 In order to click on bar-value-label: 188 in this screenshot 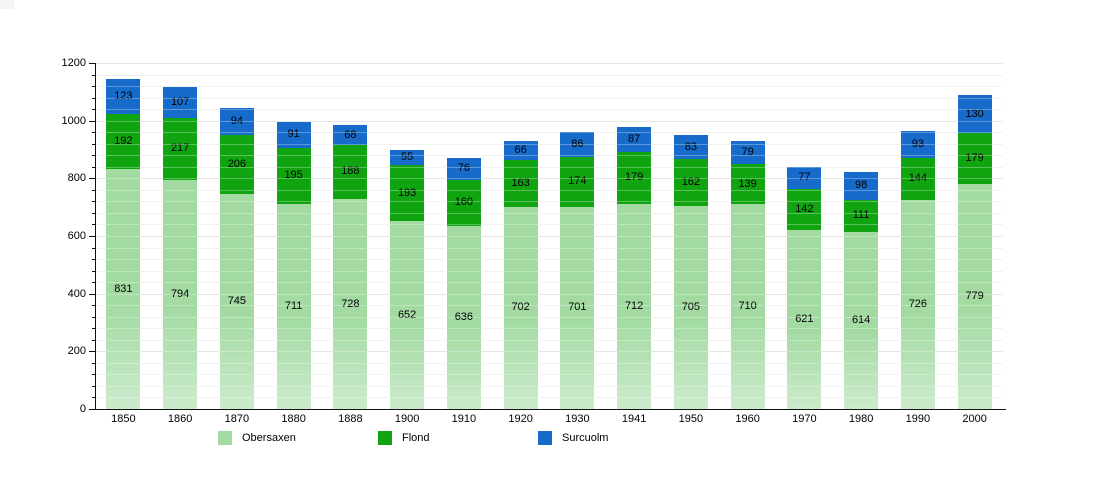, I will do `click(350, 171)`.